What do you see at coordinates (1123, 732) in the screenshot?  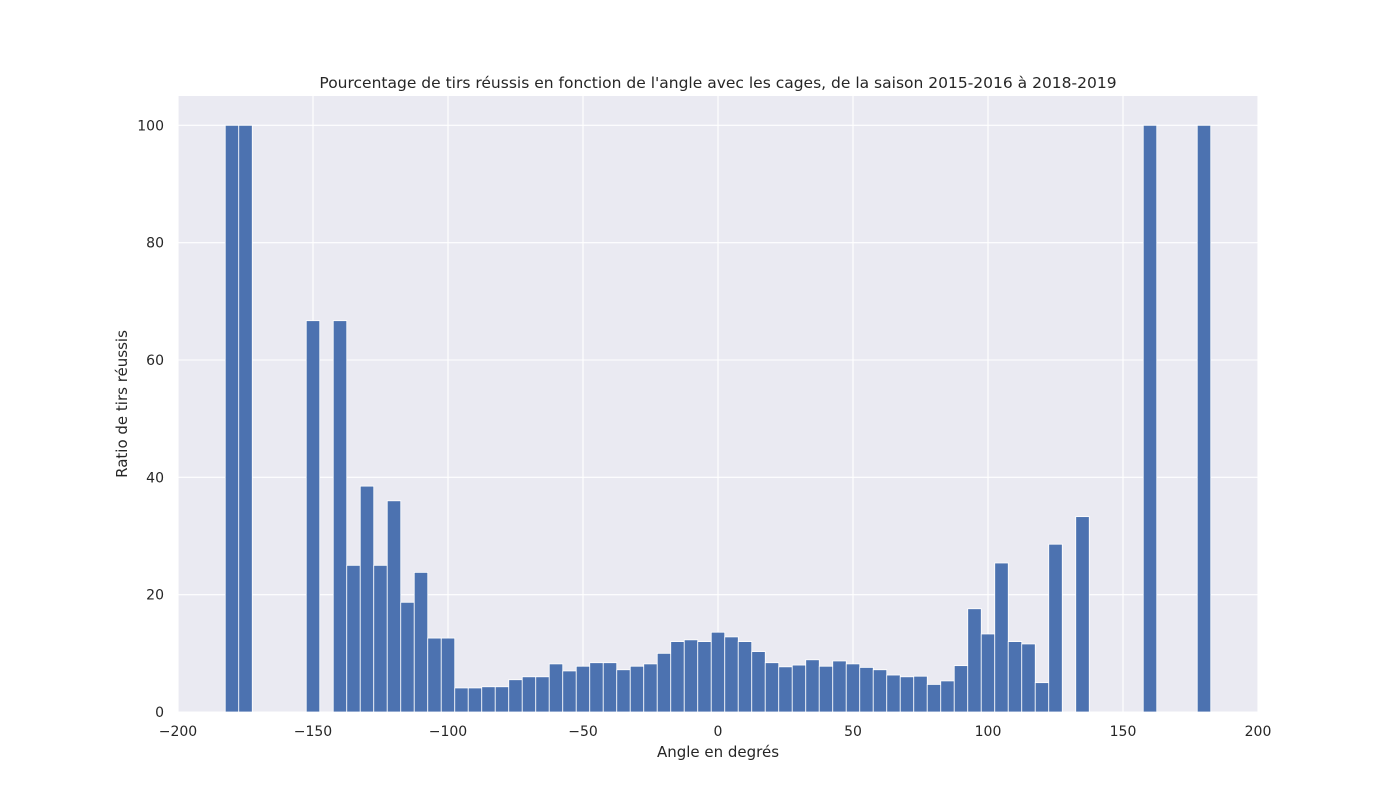 I see `x-tick-label: 150` at bounding box center [1123, 732].